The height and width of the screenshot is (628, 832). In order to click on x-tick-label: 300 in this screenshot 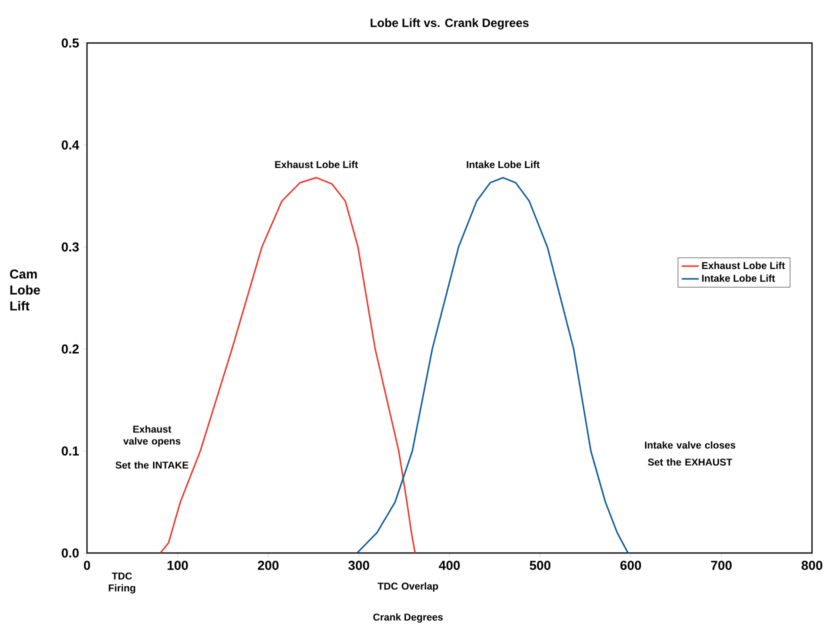, I will do `click(359, 565)`.